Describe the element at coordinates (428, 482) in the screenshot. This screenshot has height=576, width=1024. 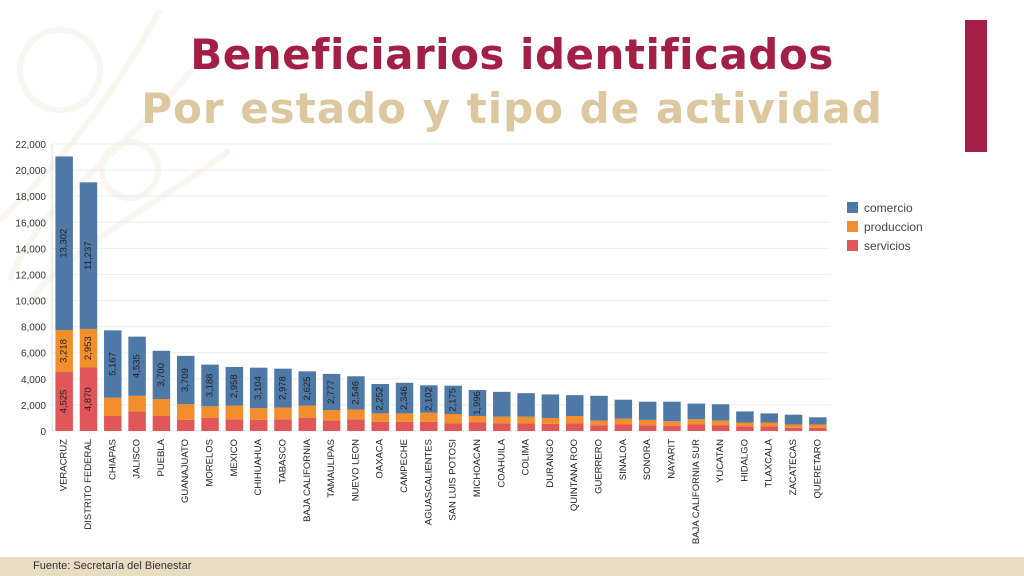
I see `x-tick-label: AGUASCALIENTES` at that location.